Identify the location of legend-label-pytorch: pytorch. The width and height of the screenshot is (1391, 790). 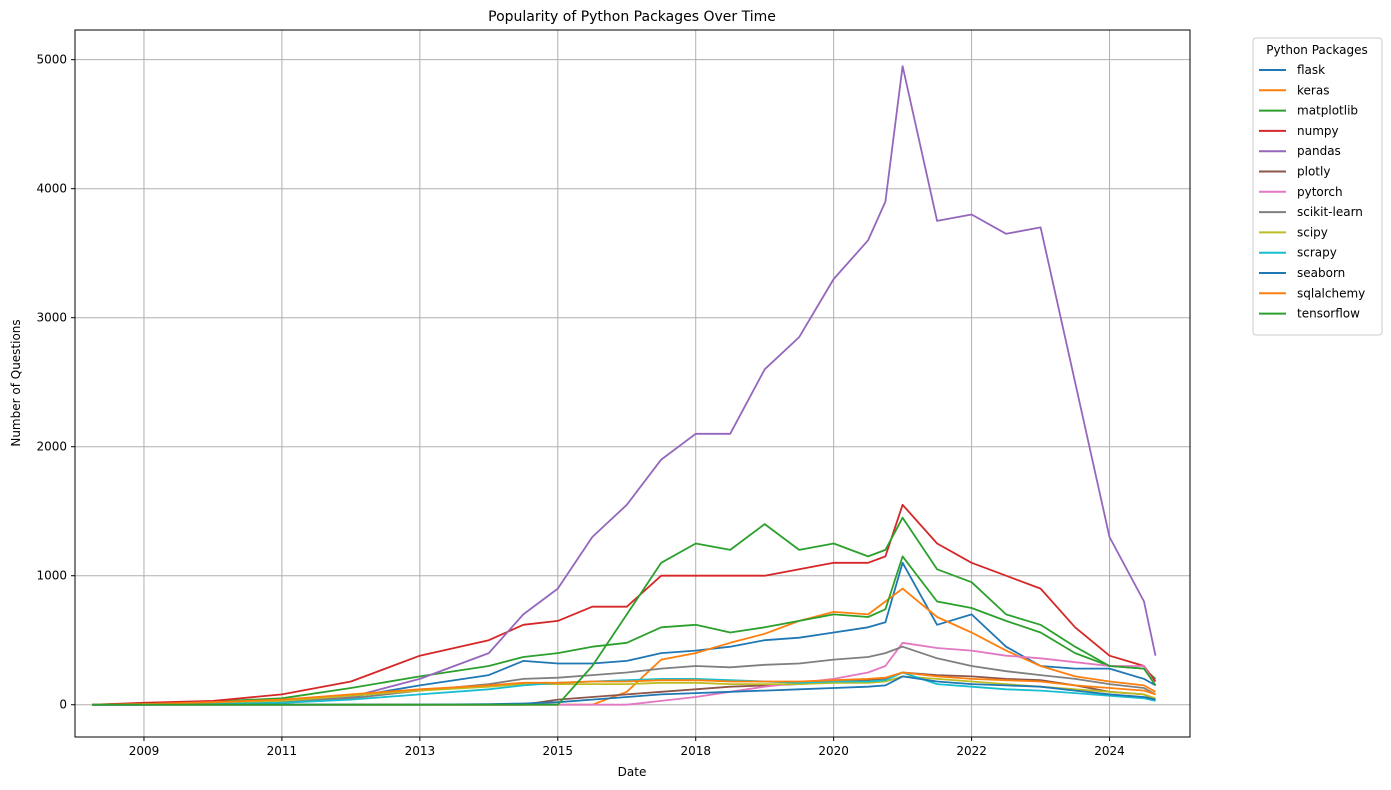
(1320, 192).